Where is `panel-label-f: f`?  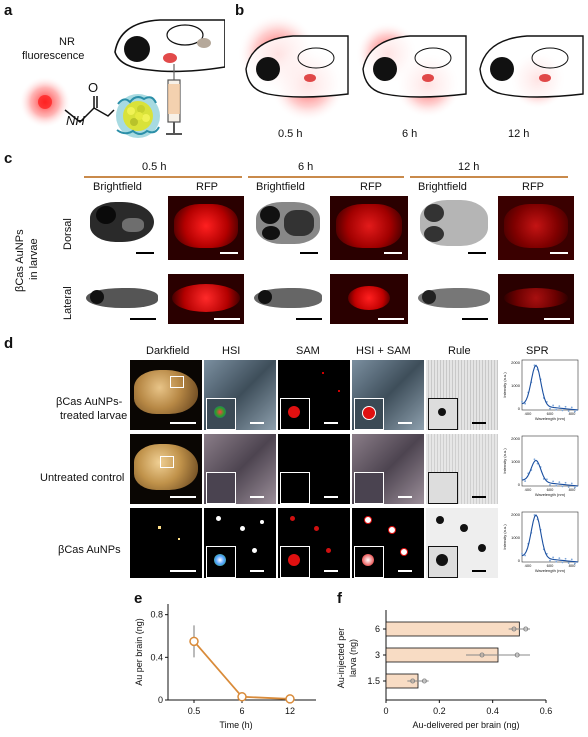
panel-label-f: f is located at coordinates (339, 598).